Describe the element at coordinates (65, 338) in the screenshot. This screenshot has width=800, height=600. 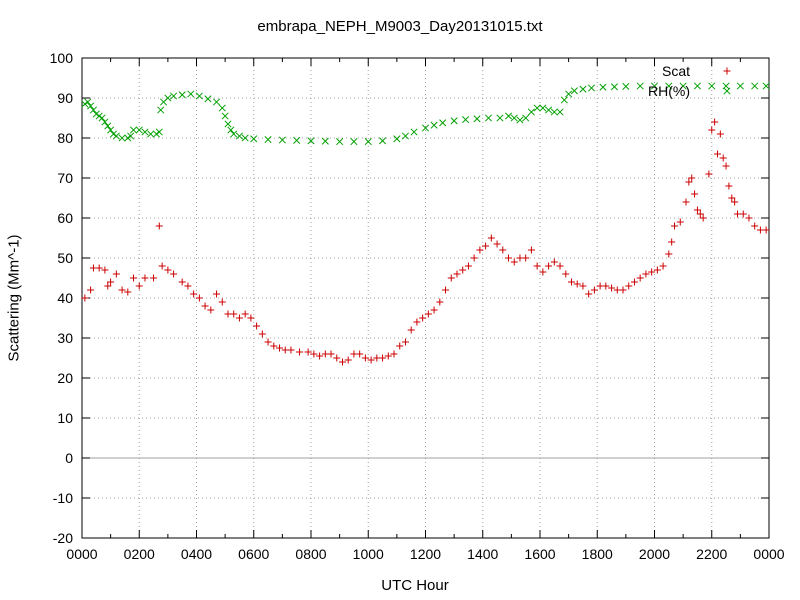
I see `y-tick-label: 30` at that location.